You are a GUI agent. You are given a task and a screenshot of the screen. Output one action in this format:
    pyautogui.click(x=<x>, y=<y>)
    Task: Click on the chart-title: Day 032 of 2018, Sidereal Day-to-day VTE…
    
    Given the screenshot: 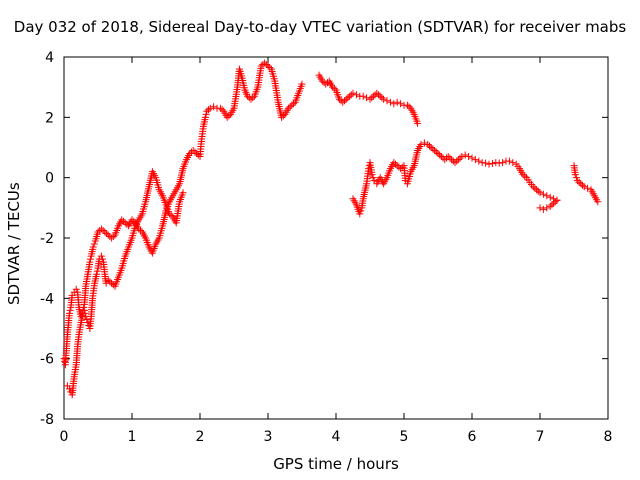 What is the action you would take?
    pyautogui.click(x=320, y=27)
    